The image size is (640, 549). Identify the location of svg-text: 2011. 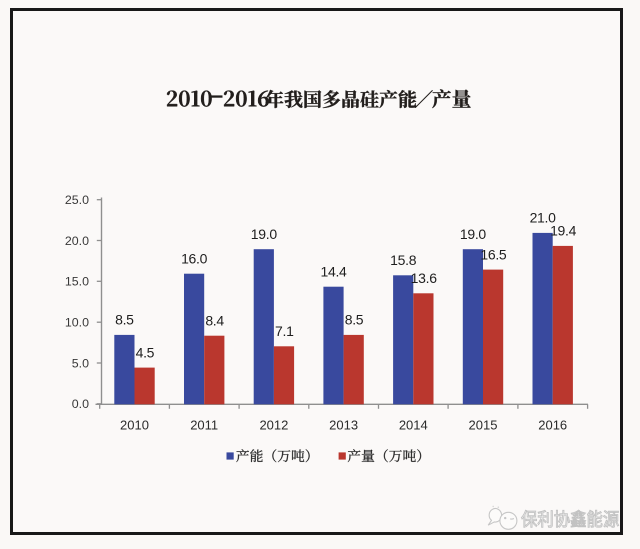
(204, 425).